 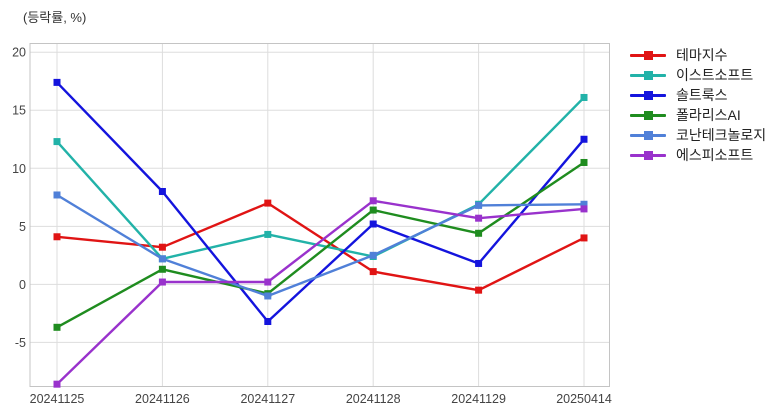 I want to click on svg-text: -5, so click(x=20, y=343).